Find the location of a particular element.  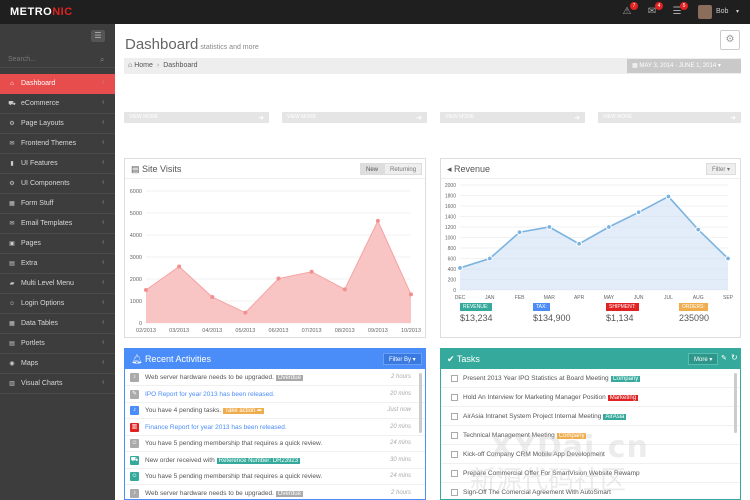

briefcase-icon: ▣ is located at coordinates (12, 244).